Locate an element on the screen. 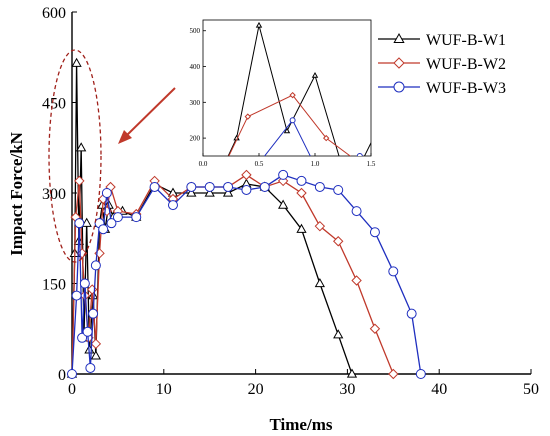  x-tick-label: 40 is located at coordinates (439, 389).